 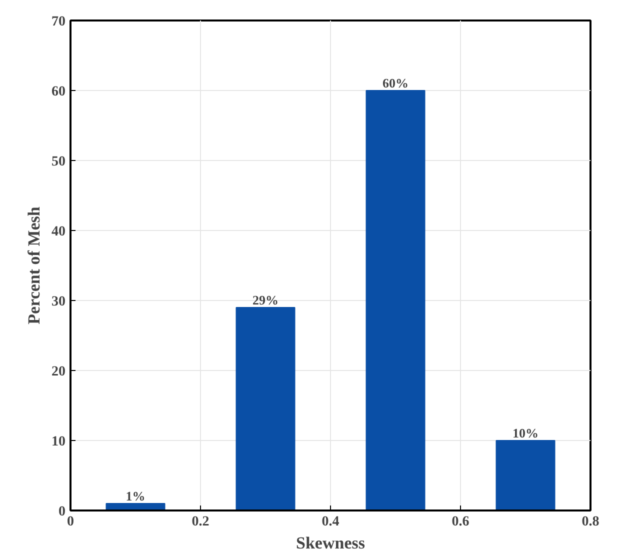 What do you see at coordinates (525, 433) in the screenshot?
I see `data-label: 10%` at bounding box center [525, 433].